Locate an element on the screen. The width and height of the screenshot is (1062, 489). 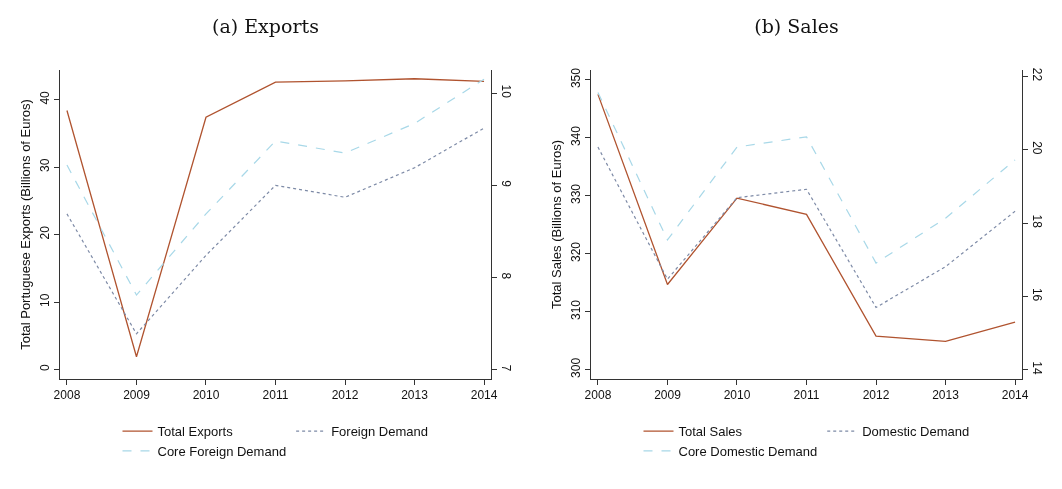
y2-tick-label: 10 is located at coordinates (505, 91).